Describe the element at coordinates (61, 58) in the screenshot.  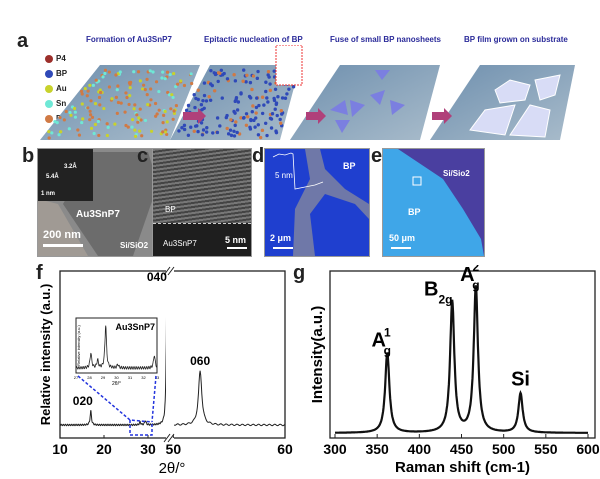
I see `legend-label: P4` at that location.